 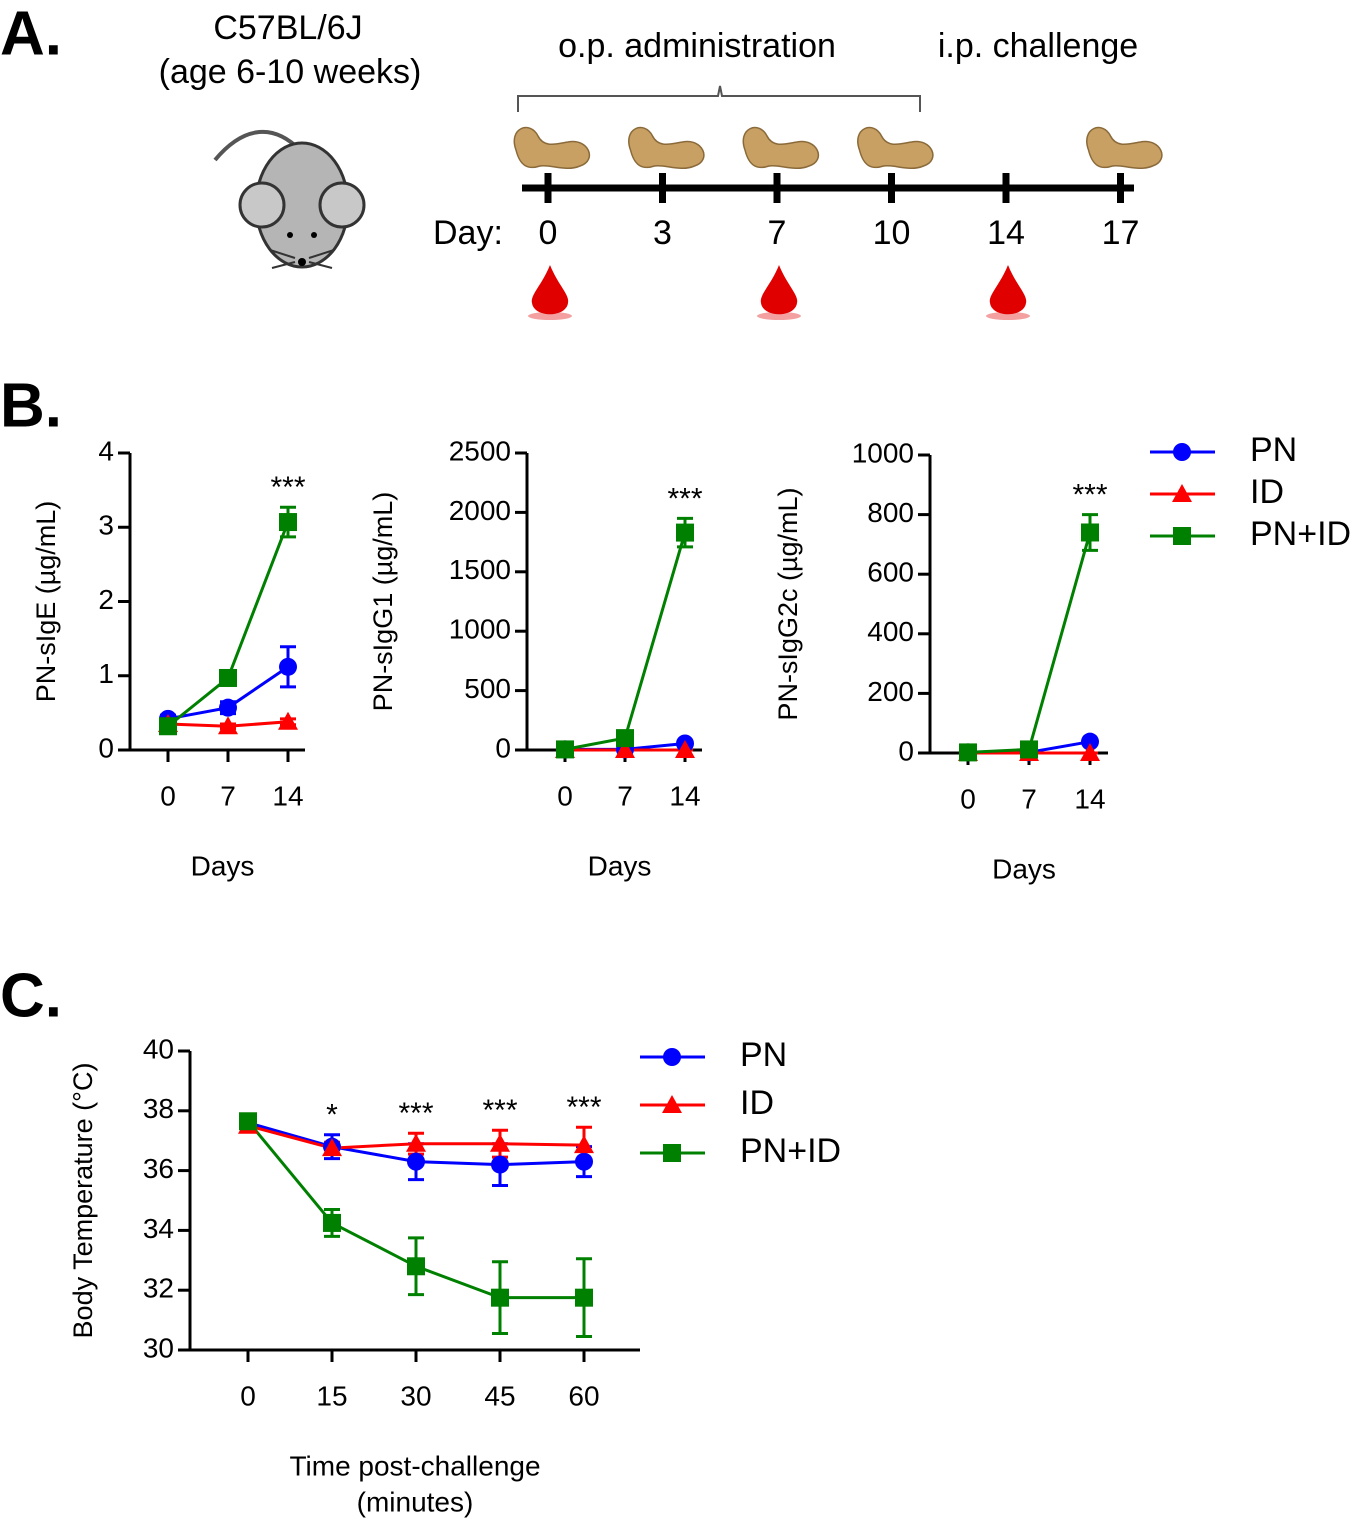 What do you see at coordinates (719, 98) in the screenshot?
I see `brace` at bounding box center [719, 98].